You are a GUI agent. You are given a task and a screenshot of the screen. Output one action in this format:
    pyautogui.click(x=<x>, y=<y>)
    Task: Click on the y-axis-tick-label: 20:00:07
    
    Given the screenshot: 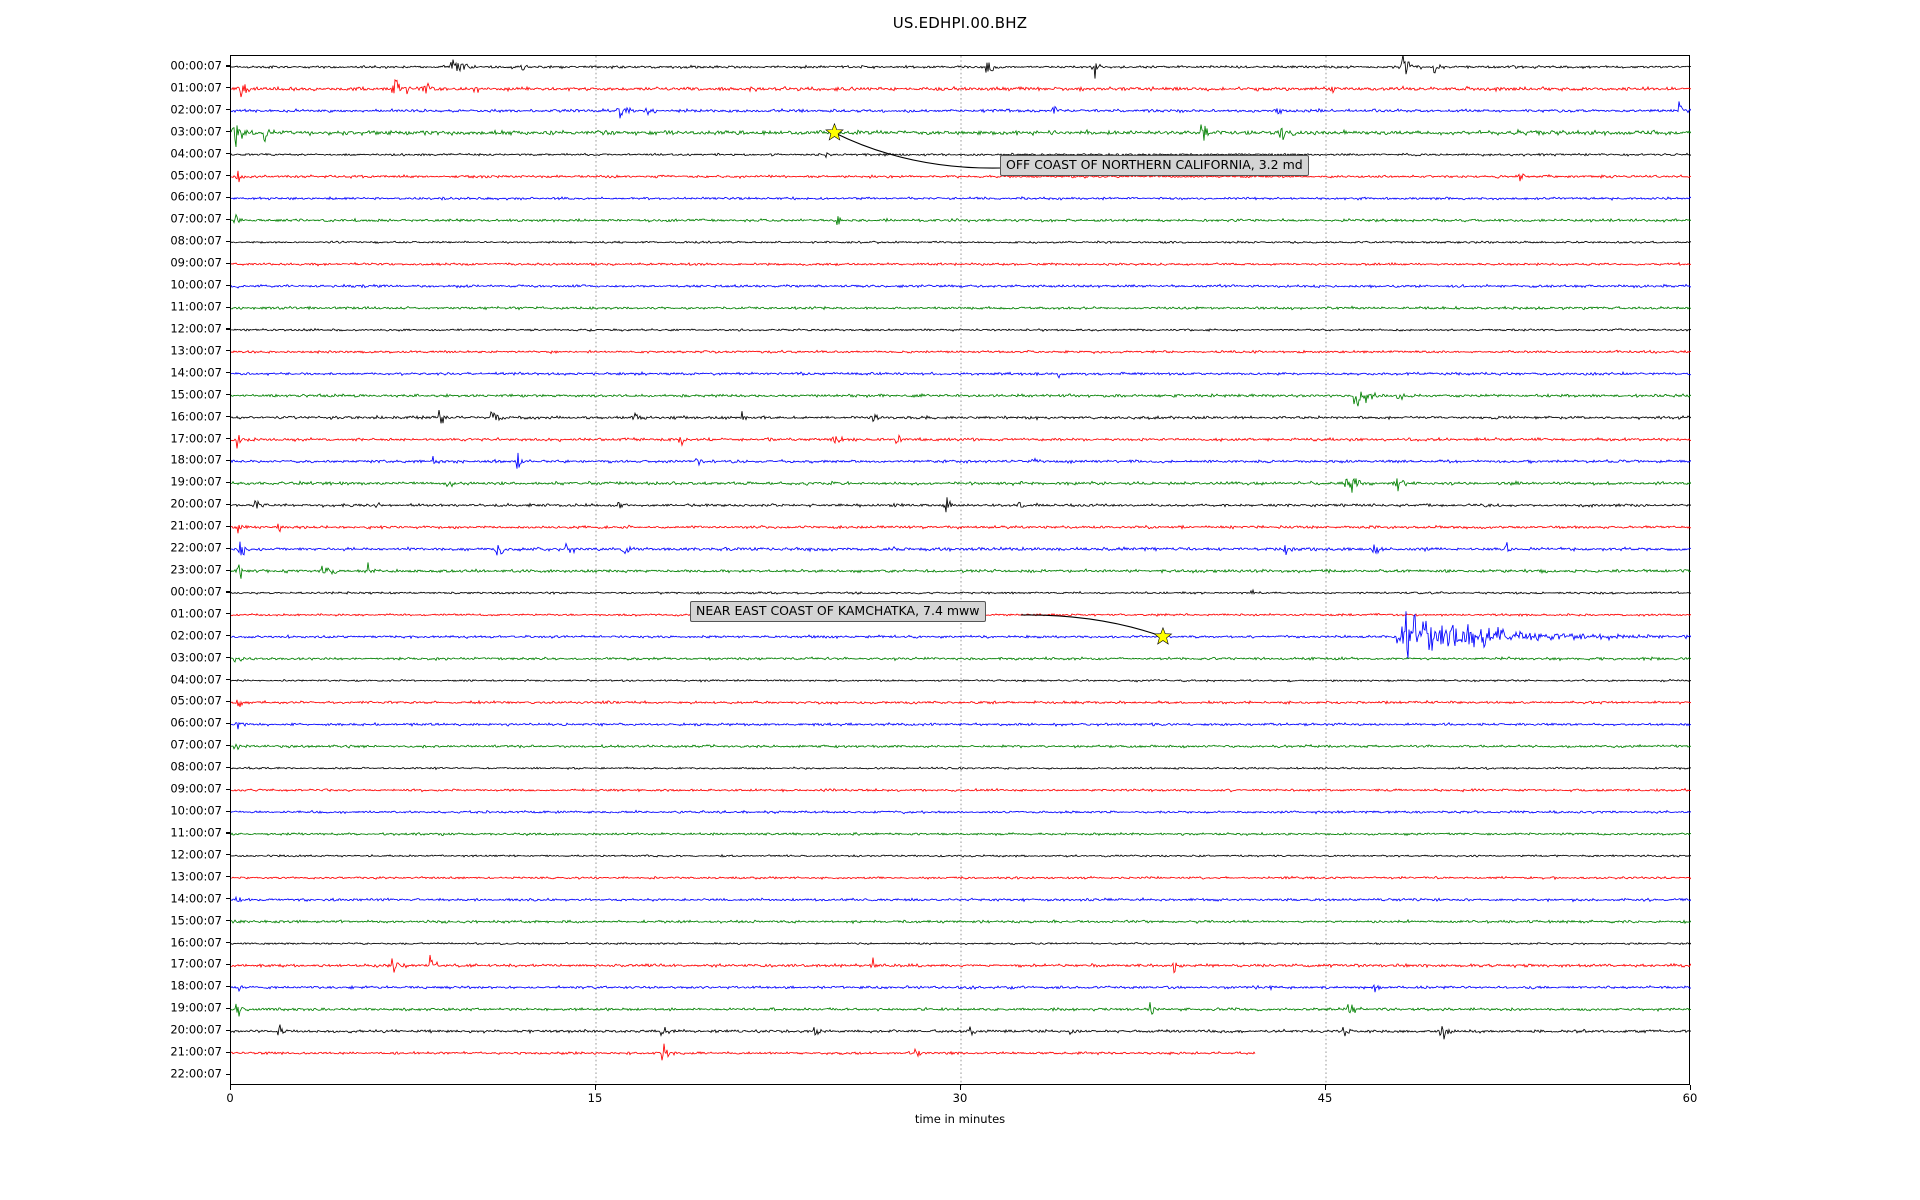 What is the action you would take?
    pyautogui.click(x=196, y=1029)
    